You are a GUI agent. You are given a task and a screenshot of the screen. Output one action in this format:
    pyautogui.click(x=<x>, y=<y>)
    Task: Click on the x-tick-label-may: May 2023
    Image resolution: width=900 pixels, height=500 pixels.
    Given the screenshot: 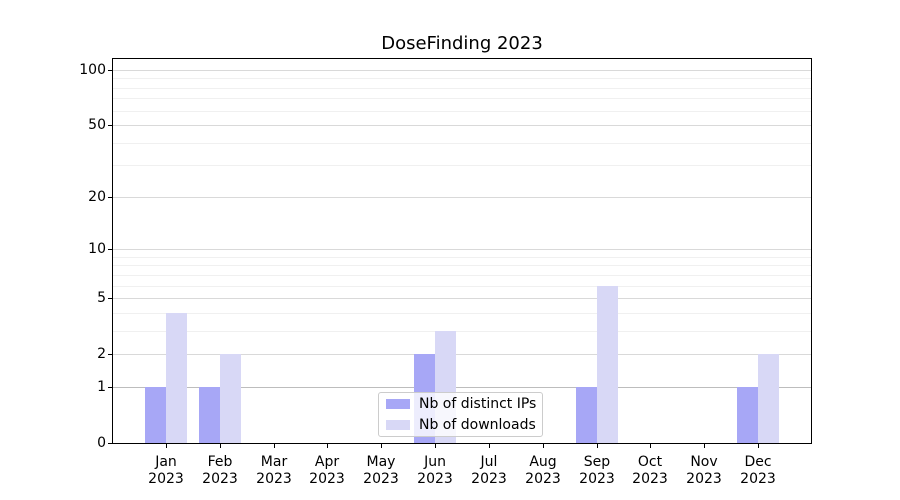 What is the action you would take?
    pyautogui.click(x=381, y=470)
    